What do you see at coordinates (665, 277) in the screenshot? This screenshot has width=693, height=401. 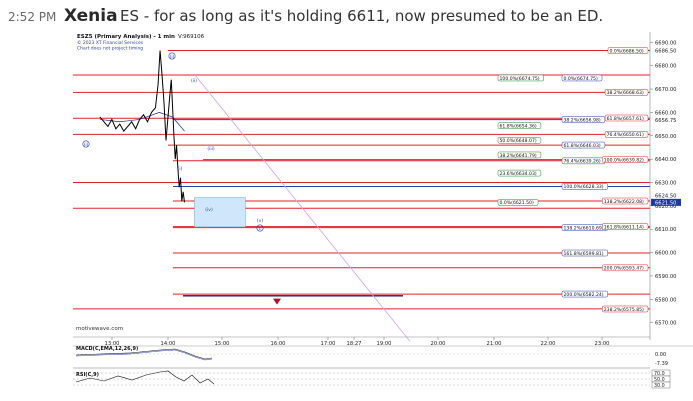 I see `y-tick-label-10: 6590.00` at bounding box center [665, 277].